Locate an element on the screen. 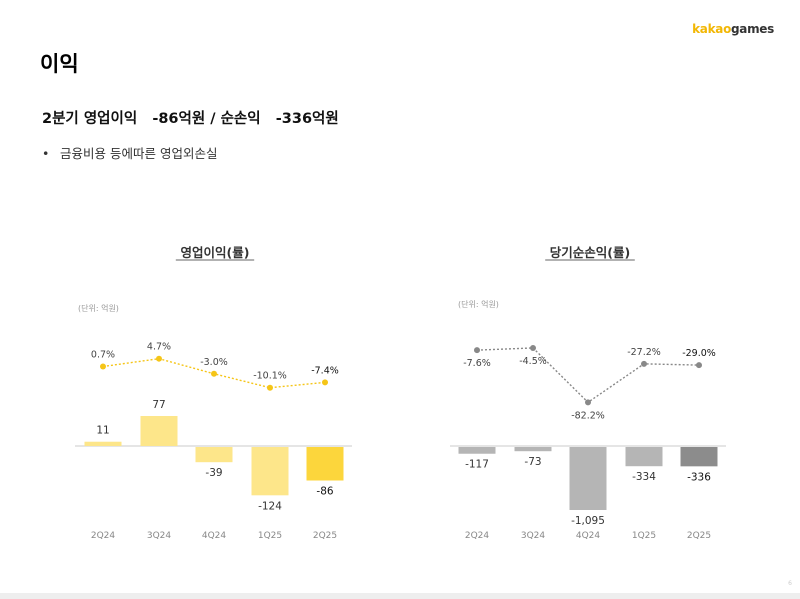  chart2-value-label-2Q24: -117 is located at coordinates (477, 465).